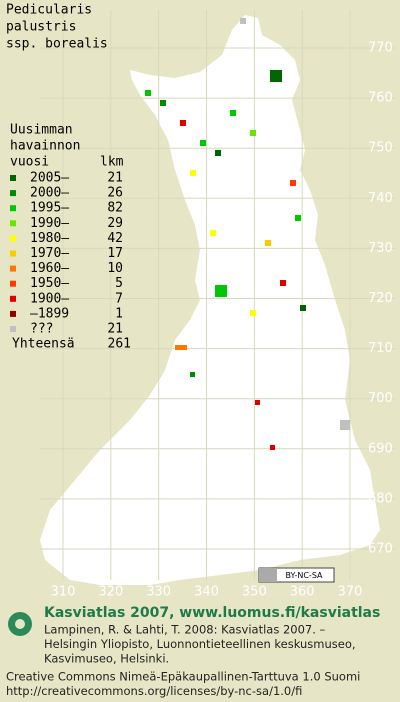 The image size is (400, 702). I want to click on x-coordinate-label: 330, so click(158, 592).